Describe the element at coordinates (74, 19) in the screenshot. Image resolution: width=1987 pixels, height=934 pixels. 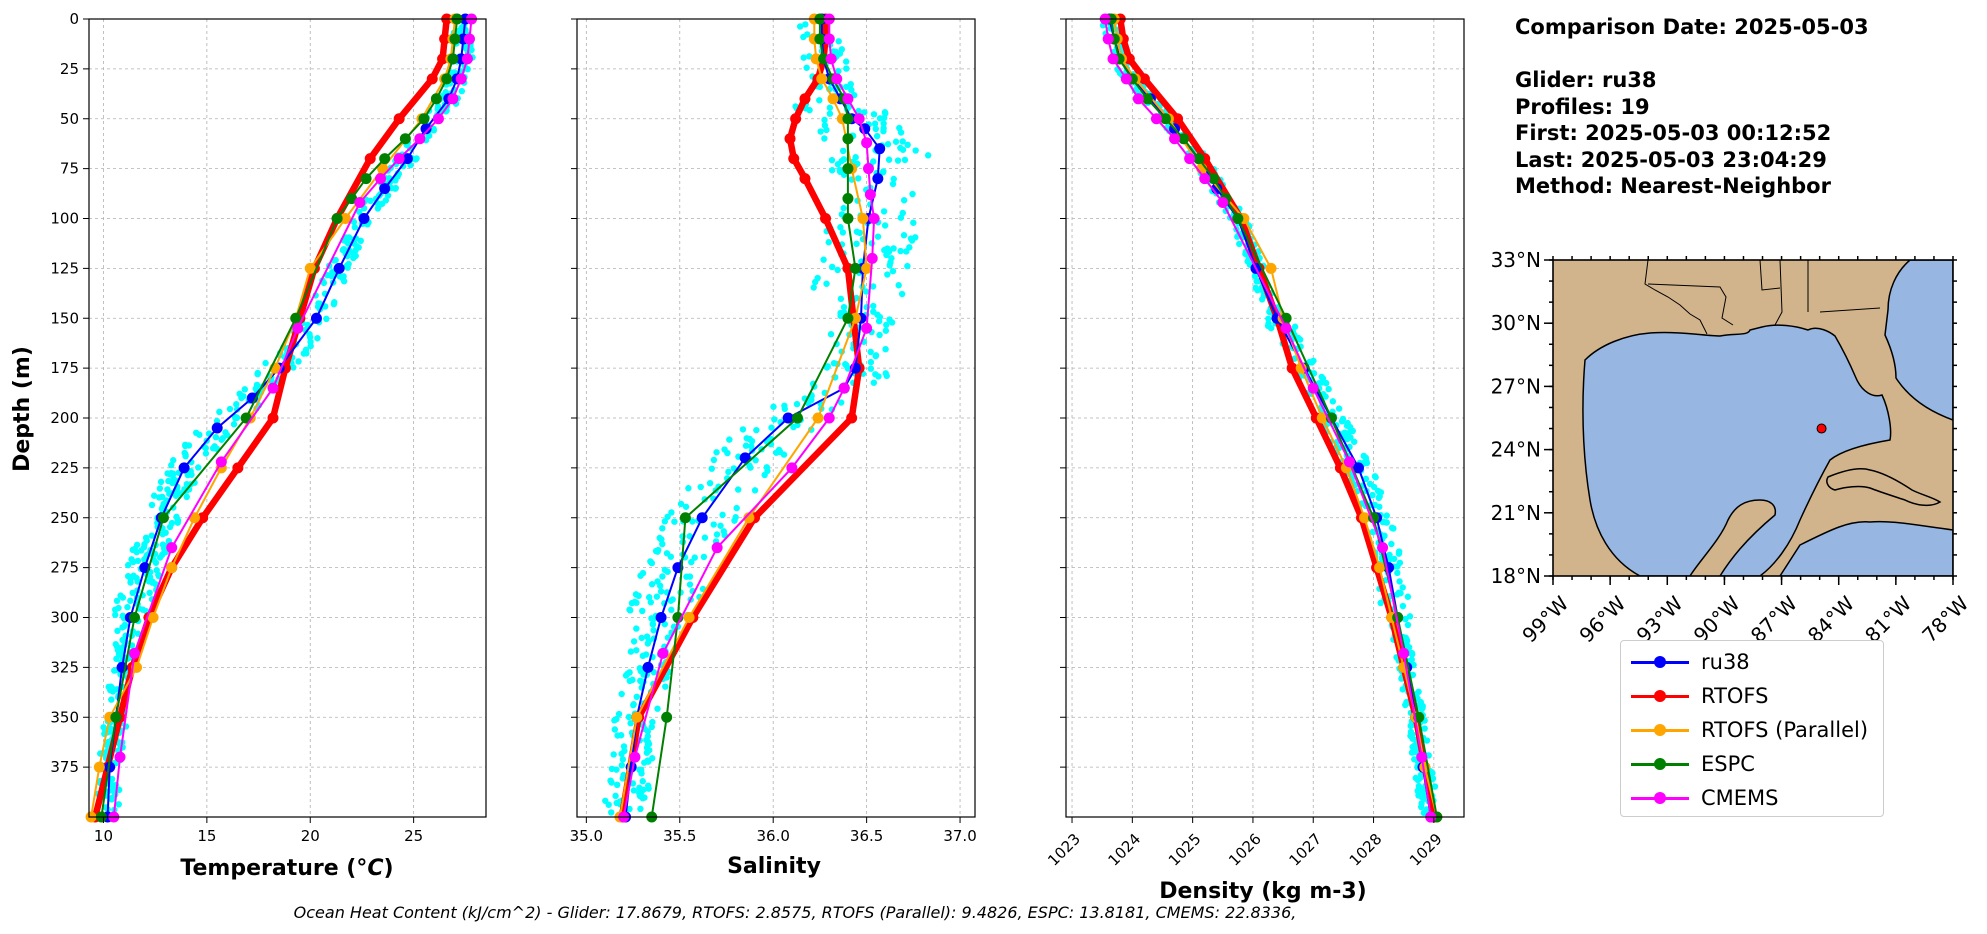
I see `depth-y-tick-label: 0` at that location.